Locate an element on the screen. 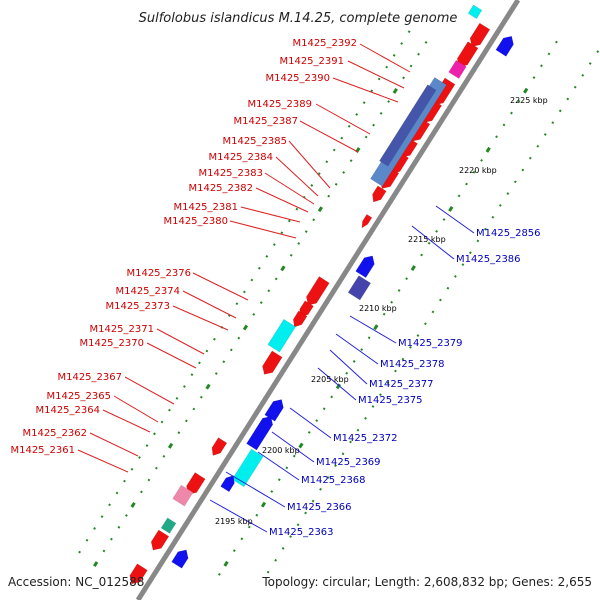 The height and width of the screenshot is (600, 600). gene-label: M1425_2375 is located at coordinates (390, 400).